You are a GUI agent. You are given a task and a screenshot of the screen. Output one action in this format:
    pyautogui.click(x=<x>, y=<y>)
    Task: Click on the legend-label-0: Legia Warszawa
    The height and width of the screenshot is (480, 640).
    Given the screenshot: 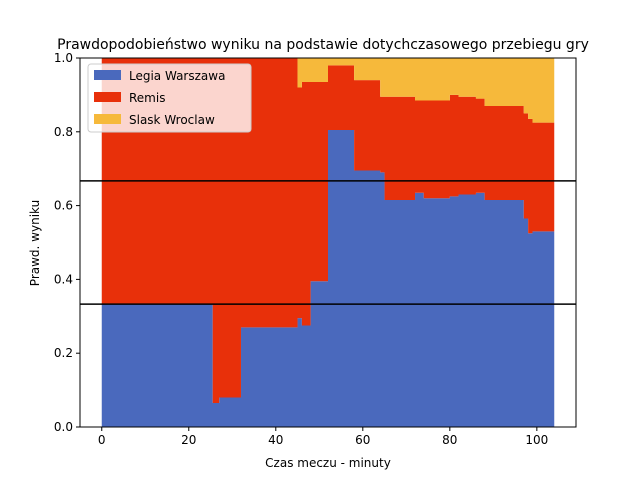 What is the action you would take?
    pyautogui.click(x=177, y=76)
    